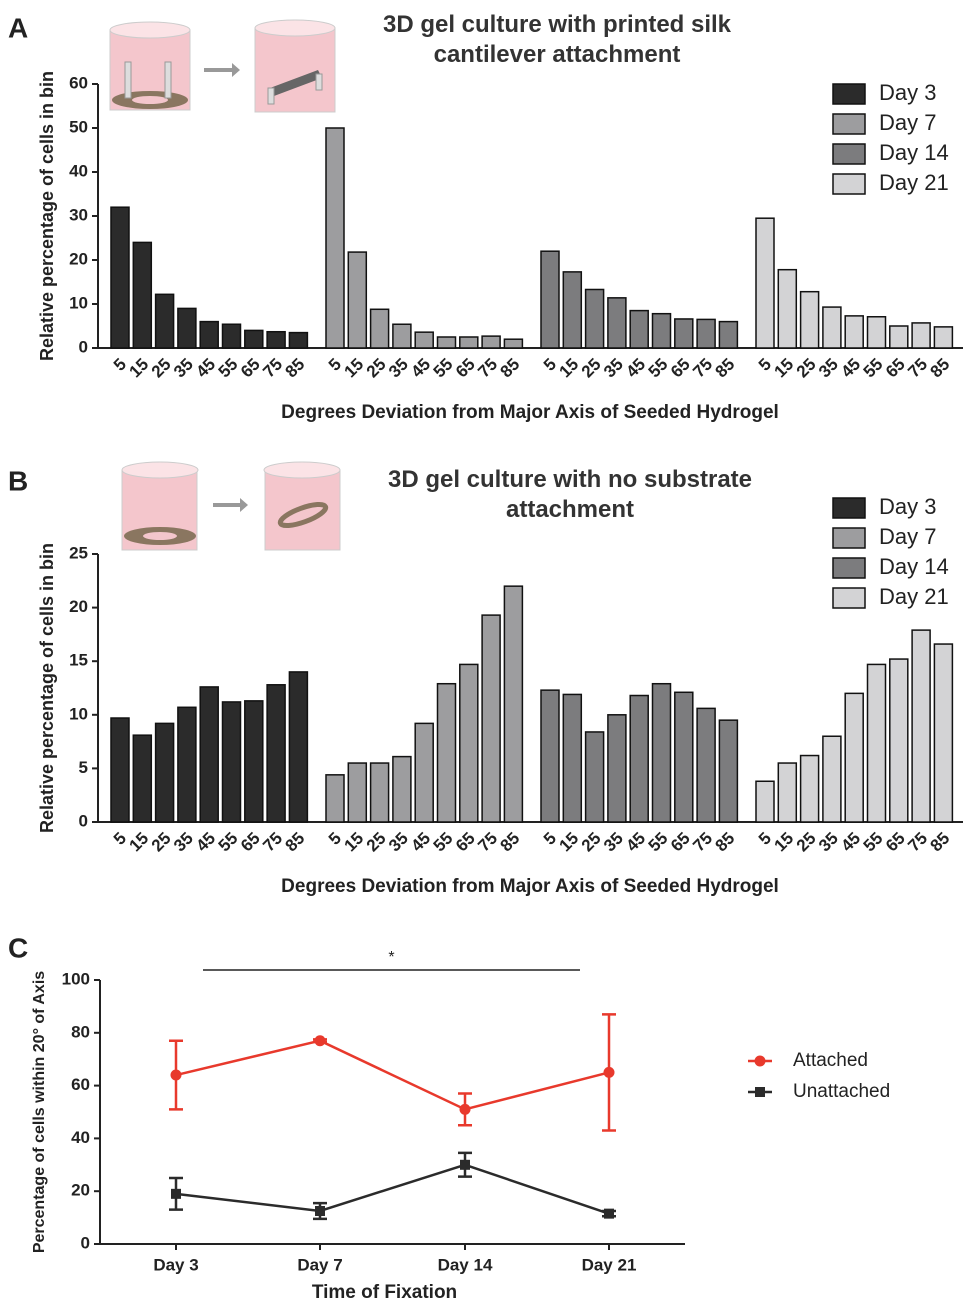 Image resolution: width=964 pixels, height=1304 pixels. What do you see at coordinates (18, 480) in the screenshot?
I see `panel-label: B` at bounding box center [18, 480].